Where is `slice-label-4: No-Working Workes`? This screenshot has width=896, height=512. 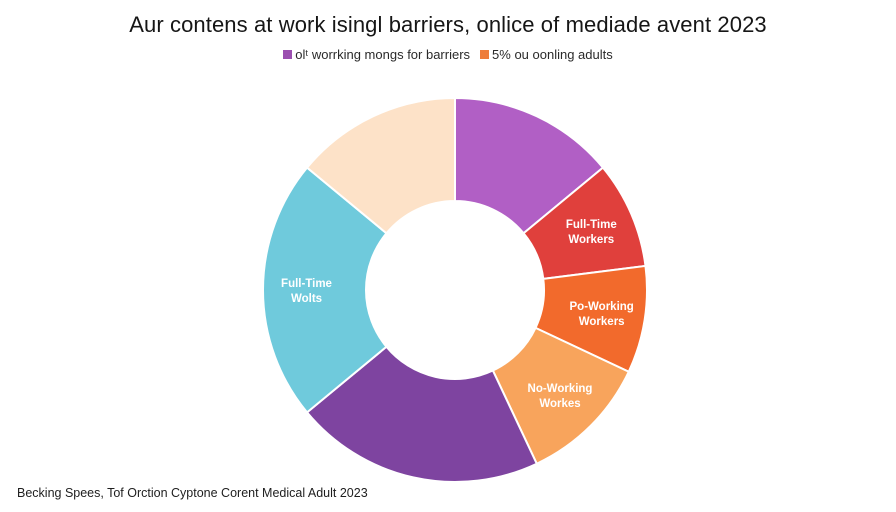
slice-label-4: No-Working Workes is located at coordinates (560, 396).